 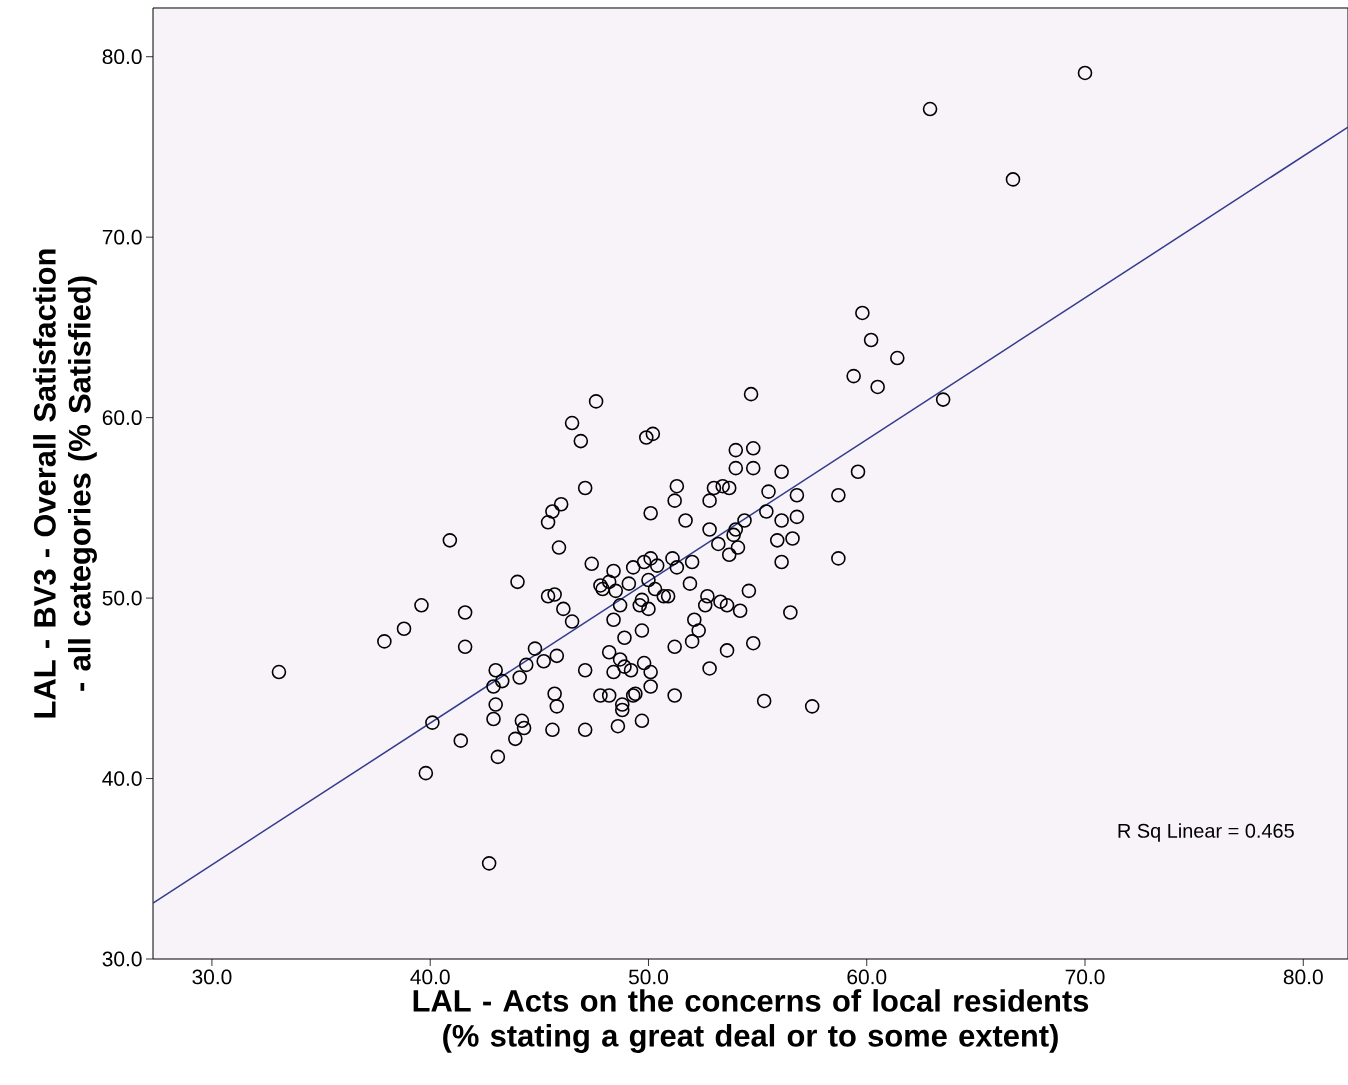 What do you see at coordinates (1206, 832) in the screenshot?
I see `annotation: R Sq Linear = 0.465` at bounding box center [1206, 832].